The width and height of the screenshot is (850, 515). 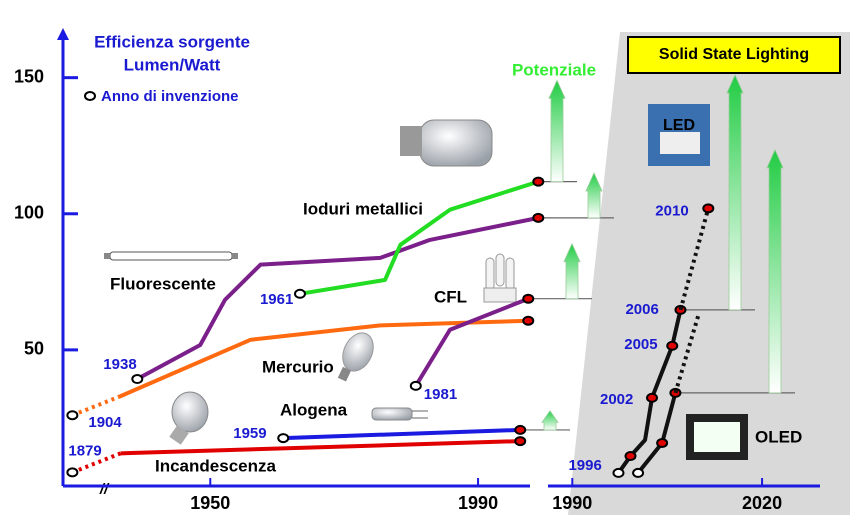 I want to click on bulb-icon, so click(x=189, y=418).